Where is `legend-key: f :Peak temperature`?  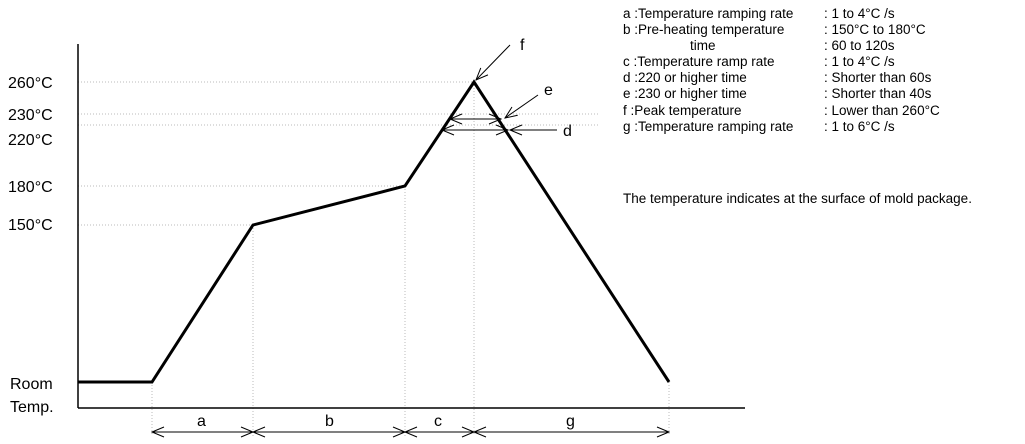
legend-key: f :Peak temperature is located at coordinates (682, 110).